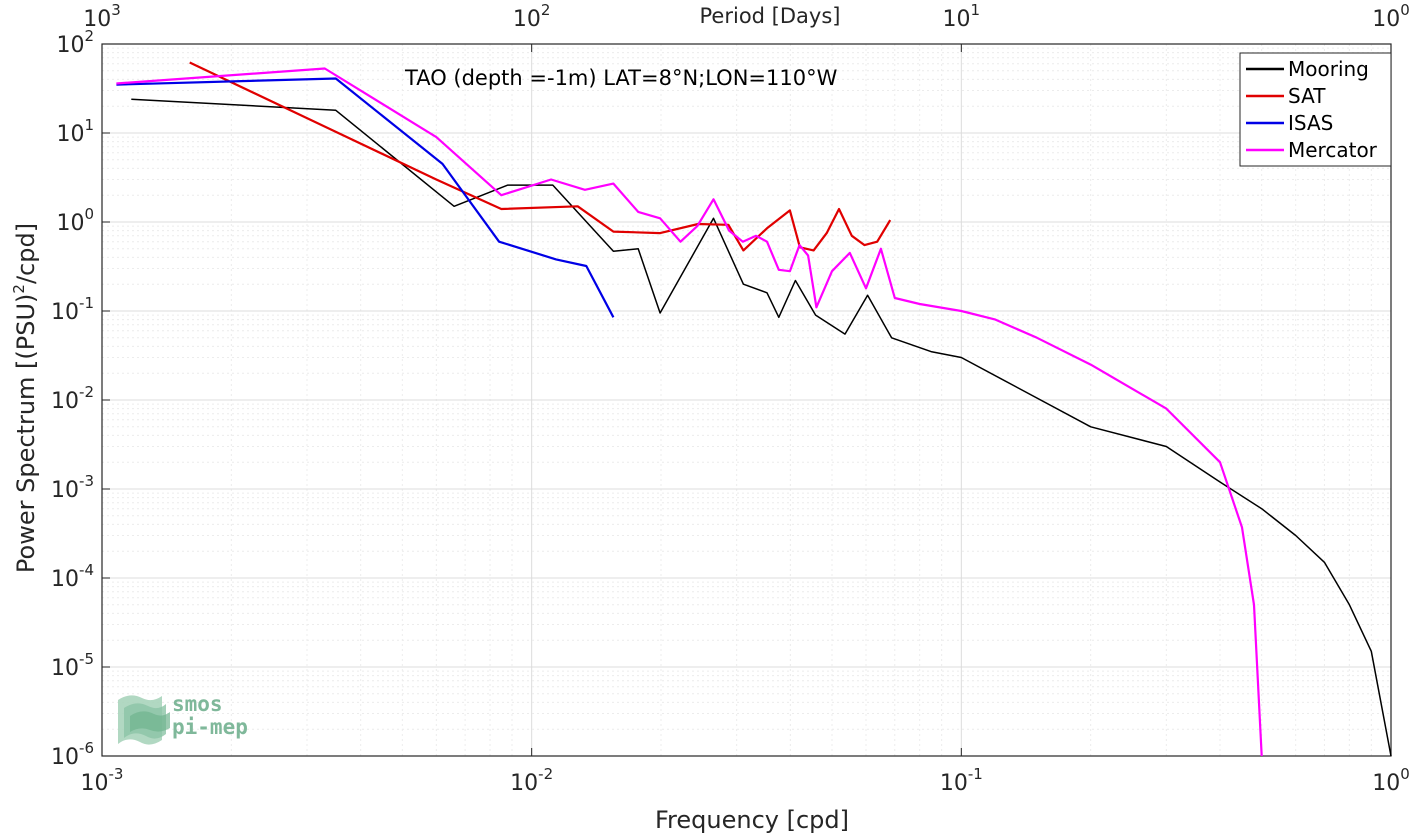 The image size is (1424, 834). I want to click on y-tick-label: 10⁻⁴, so click(72, 576).